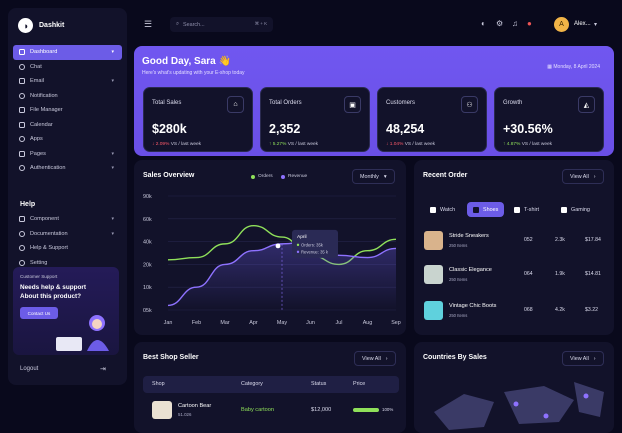 The image size is (622, 433). I want to click on period-select: Monthly ▾, so click(373, 176).